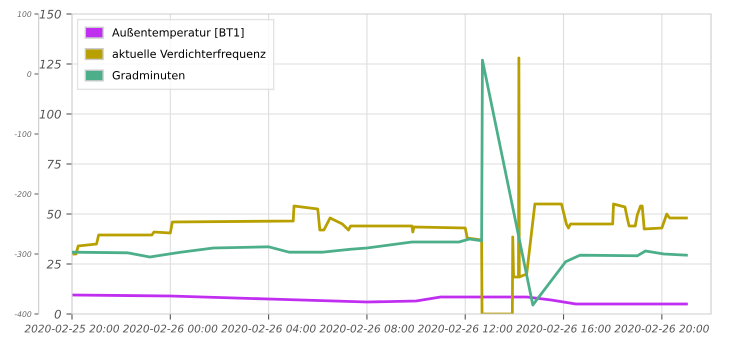 Image resolution: width=731 pixels, height=343 pixels. Describe the element at coordinates (54, 164) in the screenshot. I see `y-tick-label: 75` at that location.